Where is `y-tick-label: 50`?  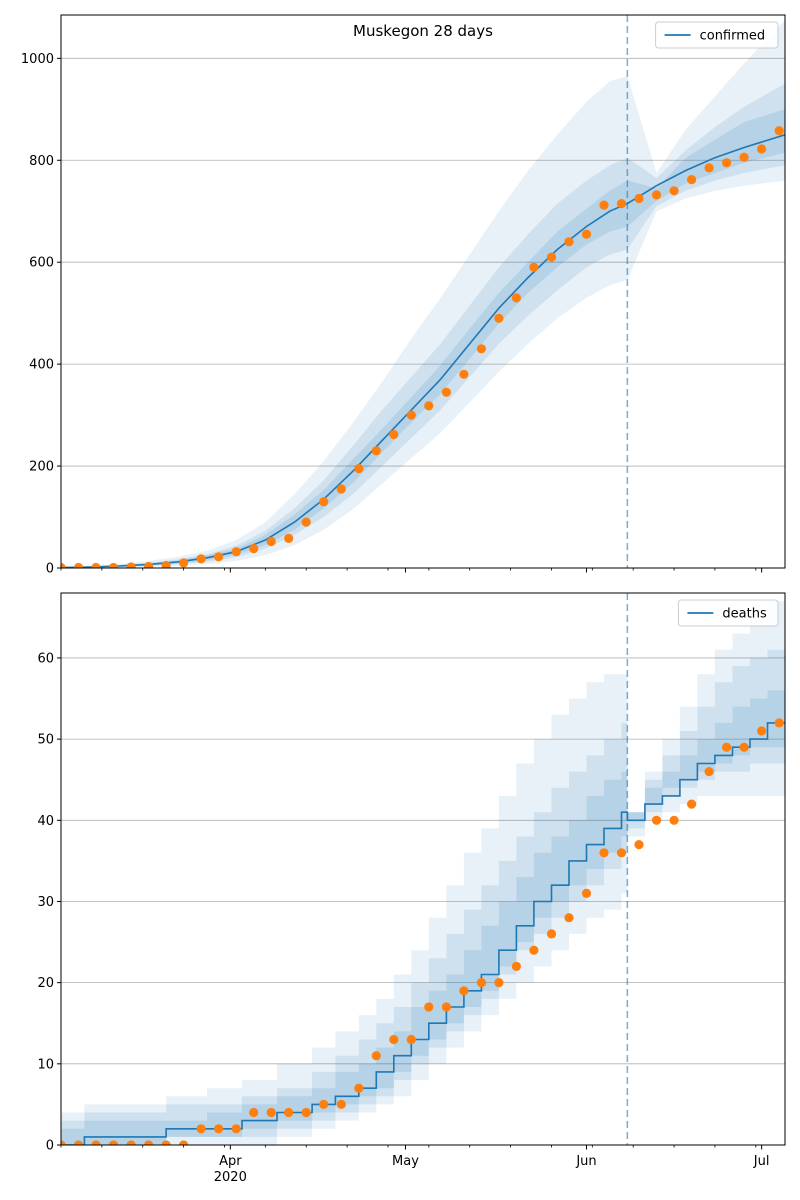 y-tick-label: 50 is located at coordinates (45, 740).